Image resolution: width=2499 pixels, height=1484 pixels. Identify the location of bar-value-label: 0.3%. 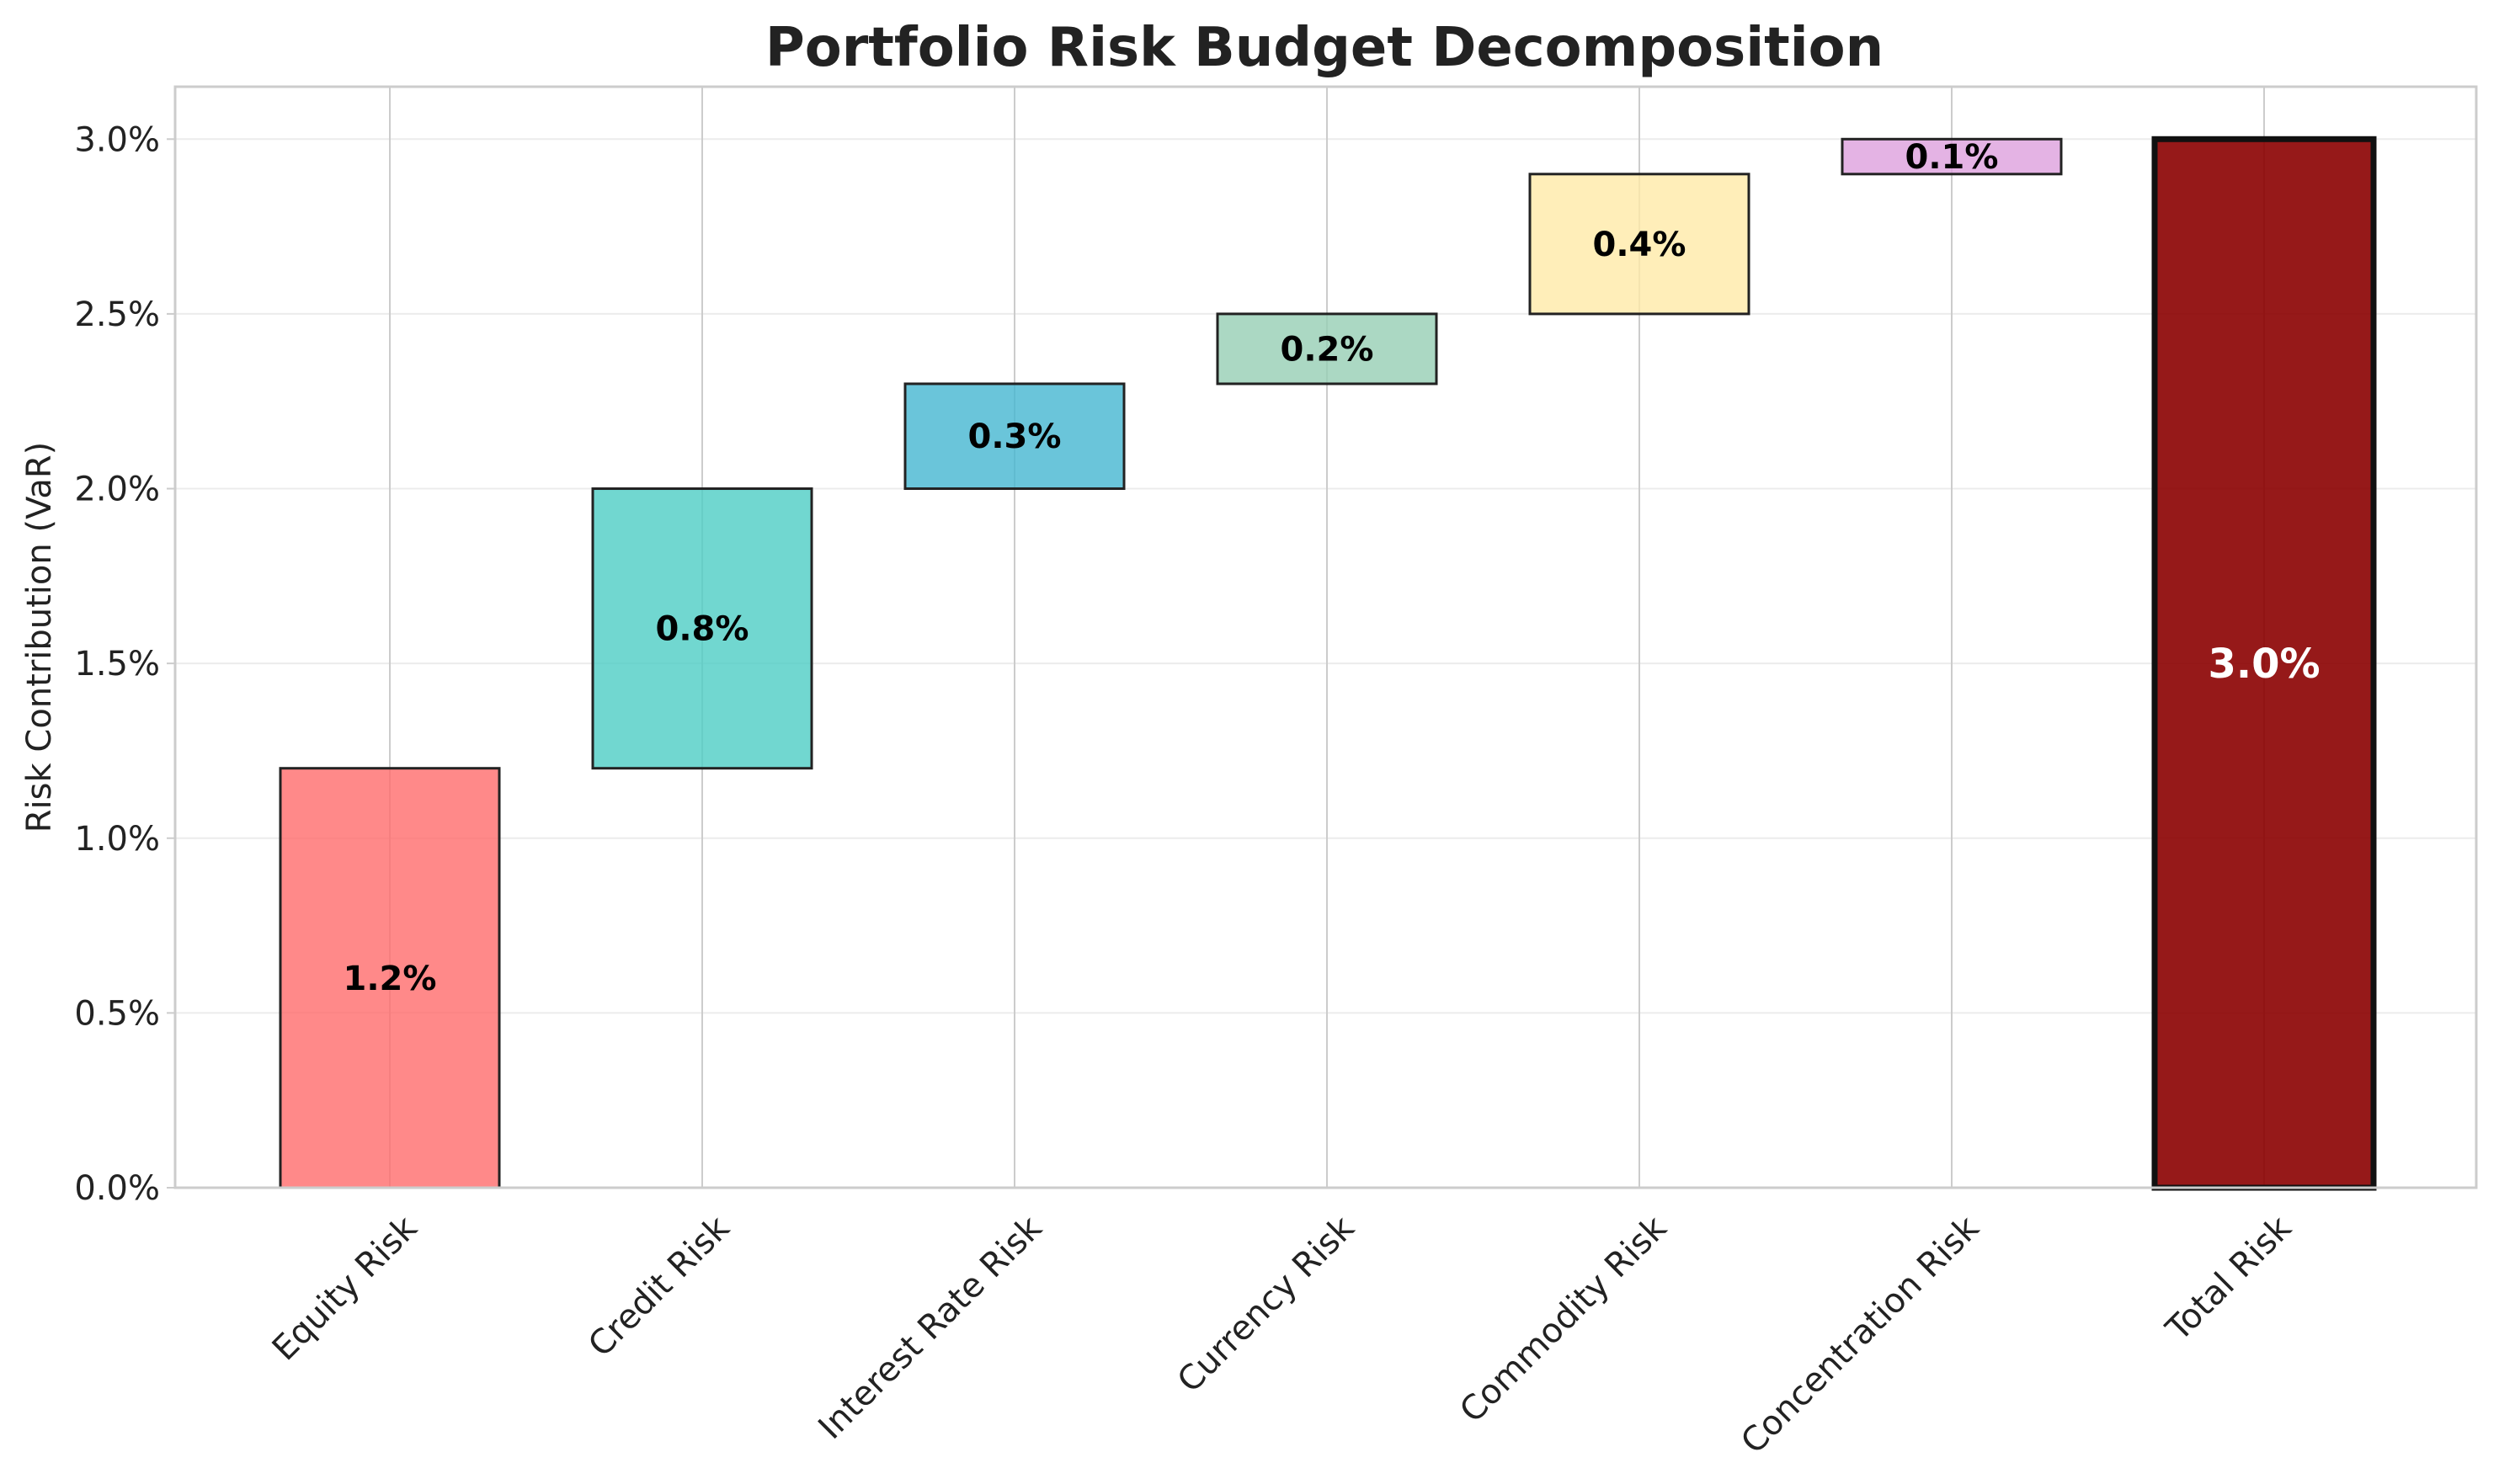
(1015, 437).